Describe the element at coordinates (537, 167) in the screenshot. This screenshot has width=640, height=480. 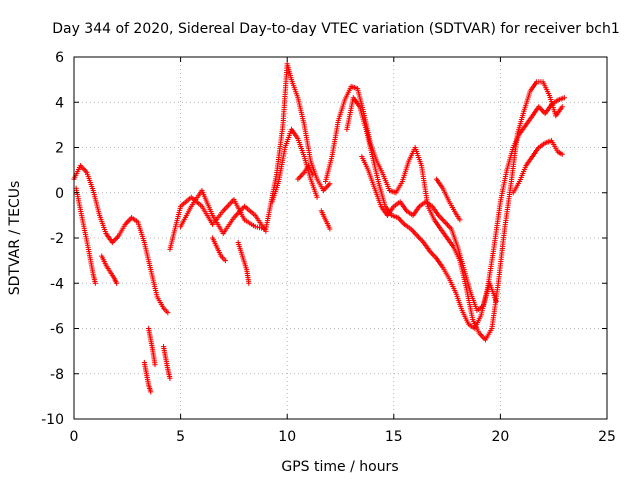
I see `series-track-r` at that location.